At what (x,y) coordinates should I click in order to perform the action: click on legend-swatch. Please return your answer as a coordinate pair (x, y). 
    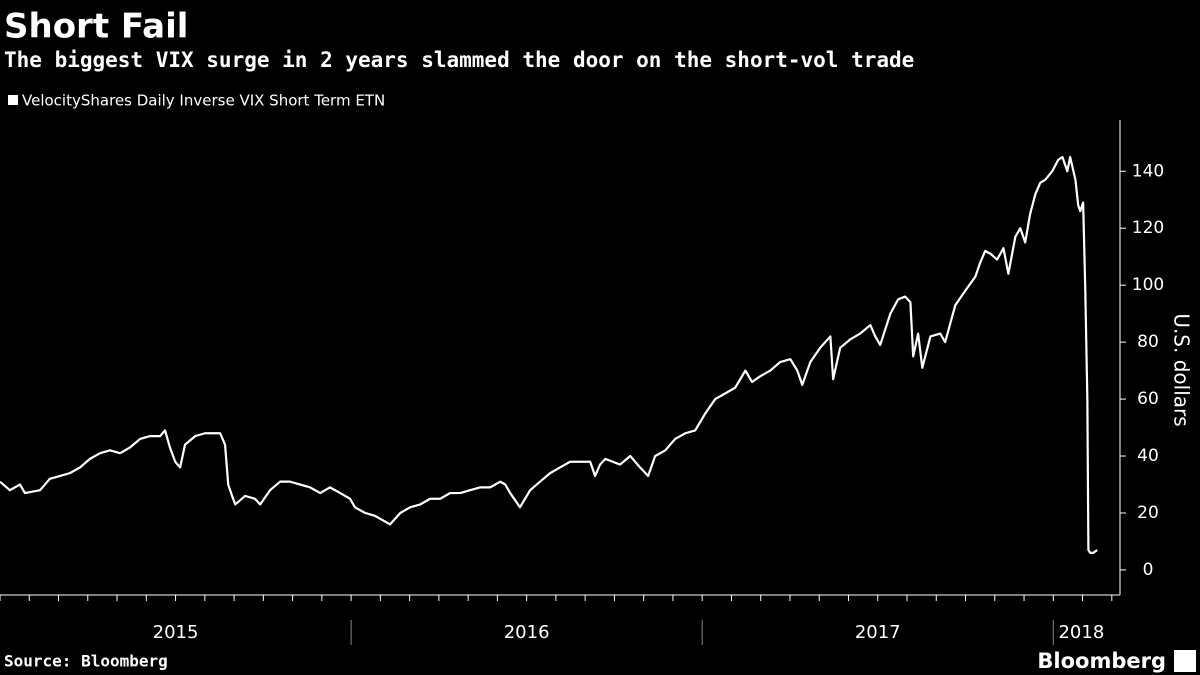
    Looking at the image, I should click on (13, 100).